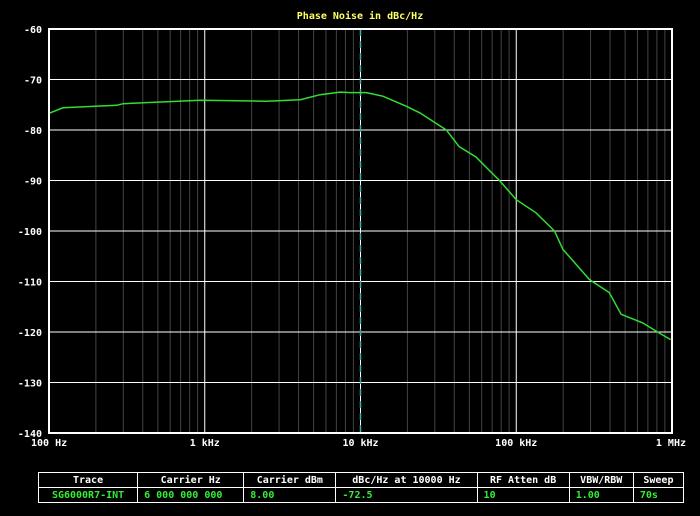  I want to click on table-header-cell: Carrier Hz, so click(191, 480).